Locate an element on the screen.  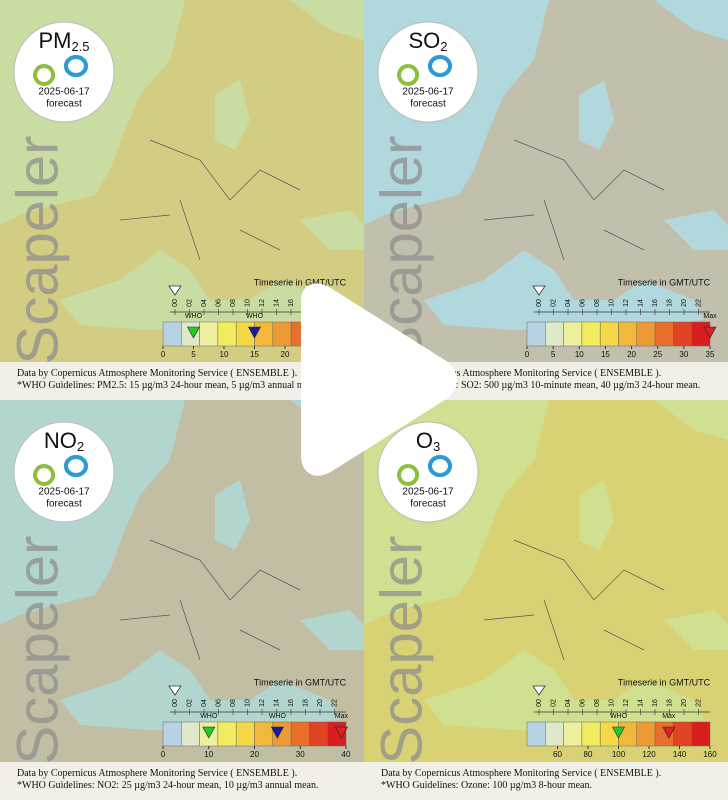
scale-tick-label: 40 is located at coordinates (346, 754).